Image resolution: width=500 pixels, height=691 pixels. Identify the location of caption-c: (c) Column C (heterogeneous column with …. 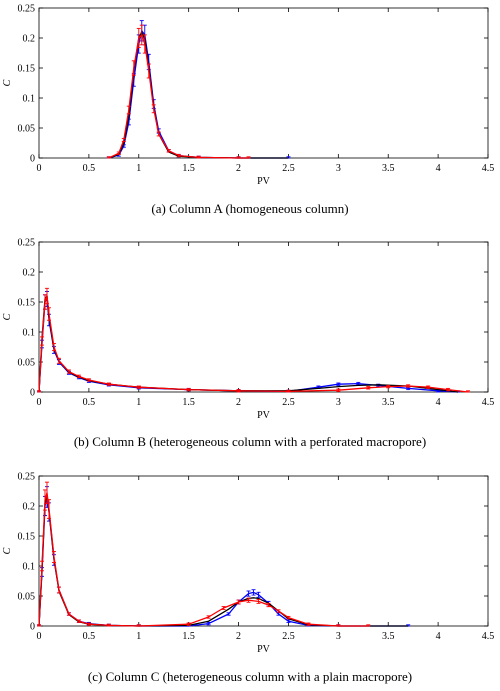
(250, 676).